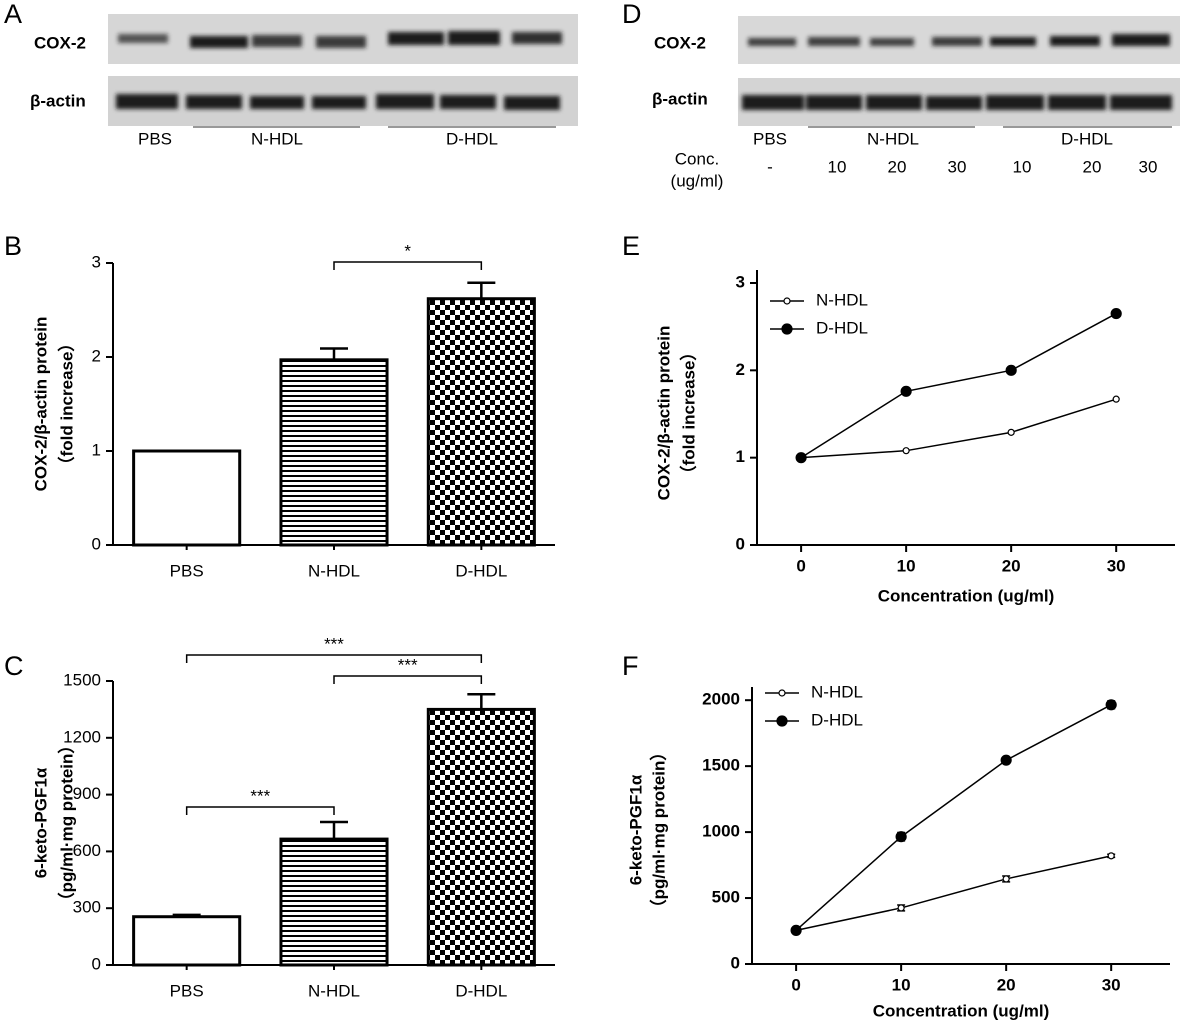  What do you see at coordinates (721, 831) in the screenshot?
I see `y-tick-label: 1000` at bounding box center [721, 831].